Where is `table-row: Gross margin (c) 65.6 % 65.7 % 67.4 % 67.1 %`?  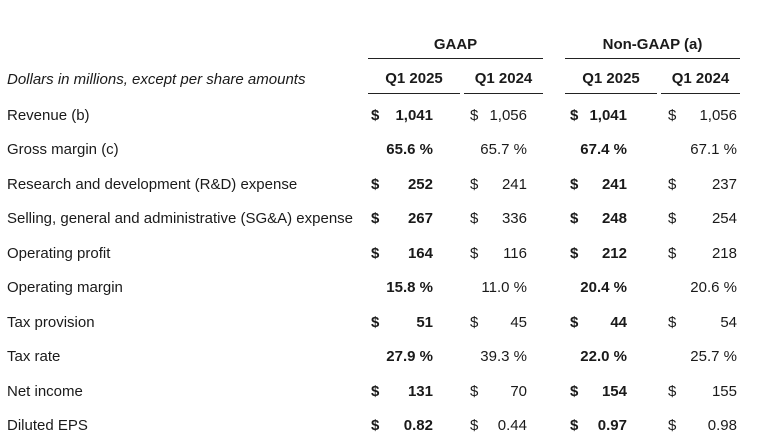 table-row: Gross margin (c) 65.6 % 65.7 % 67.4 % 67.1 % is located at coordinates (380, 150).